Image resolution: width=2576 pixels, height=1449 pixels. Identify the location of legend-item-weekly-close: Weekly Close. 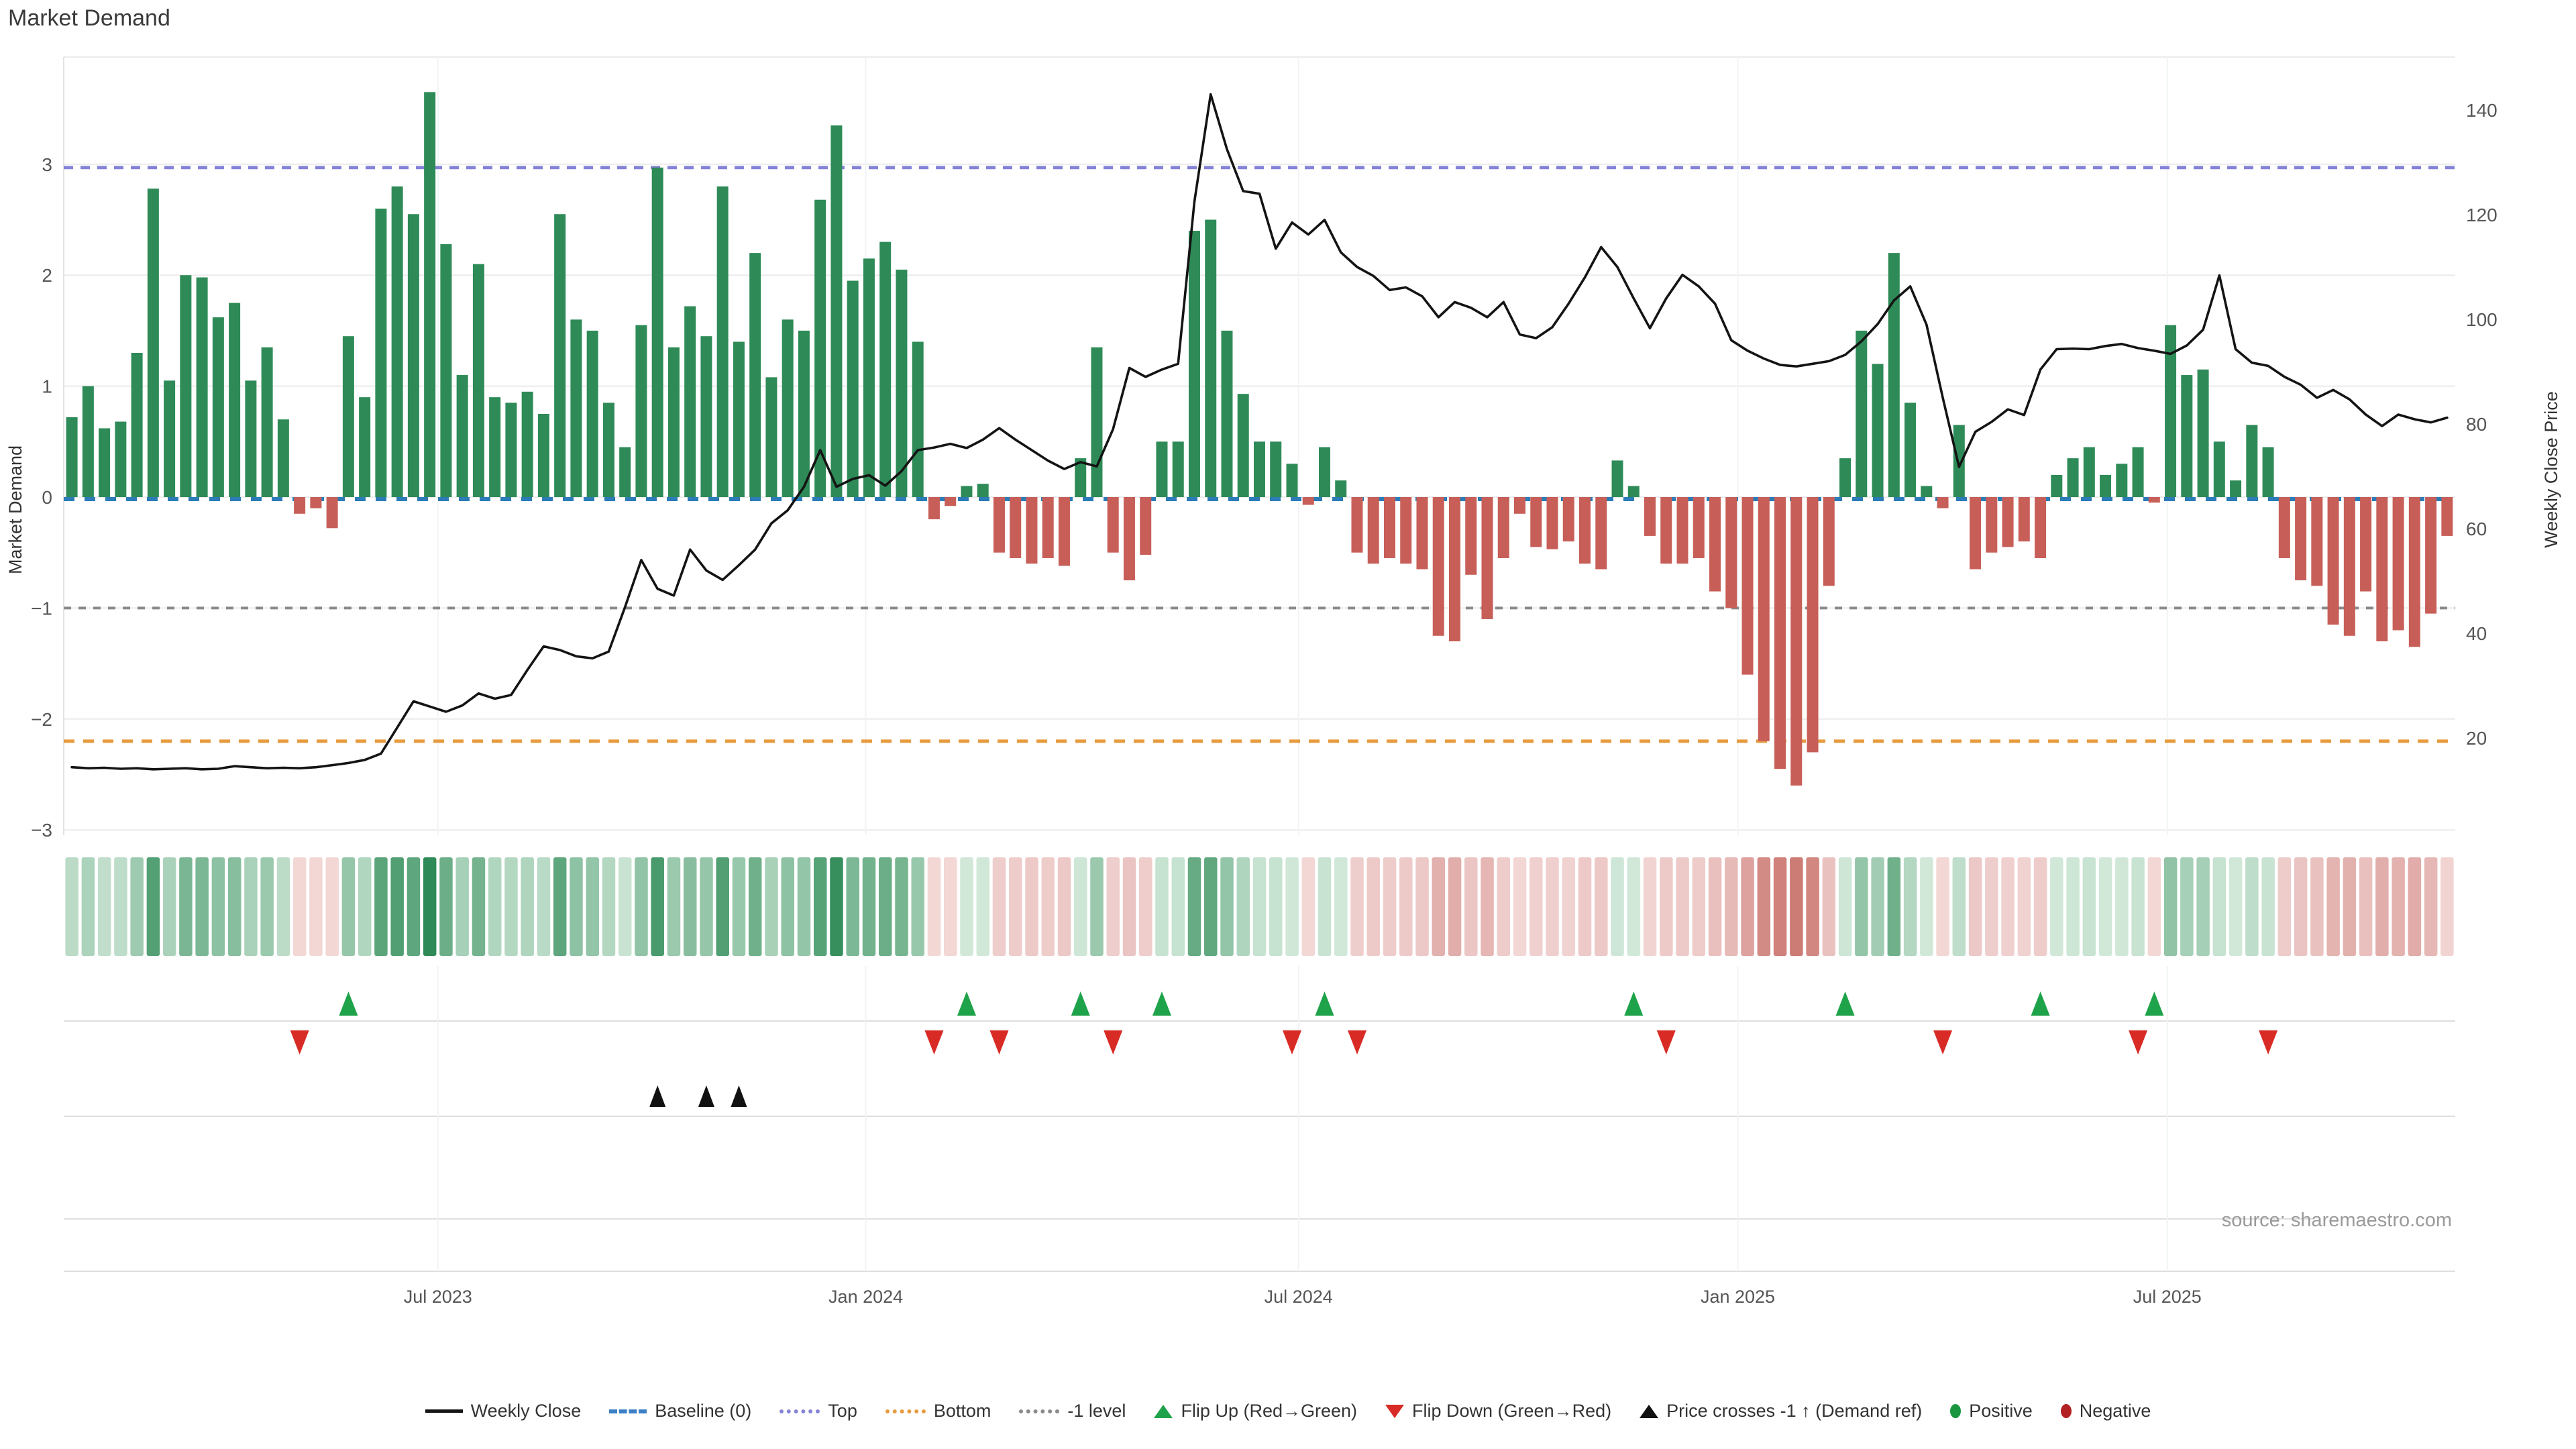
(503, 1411).